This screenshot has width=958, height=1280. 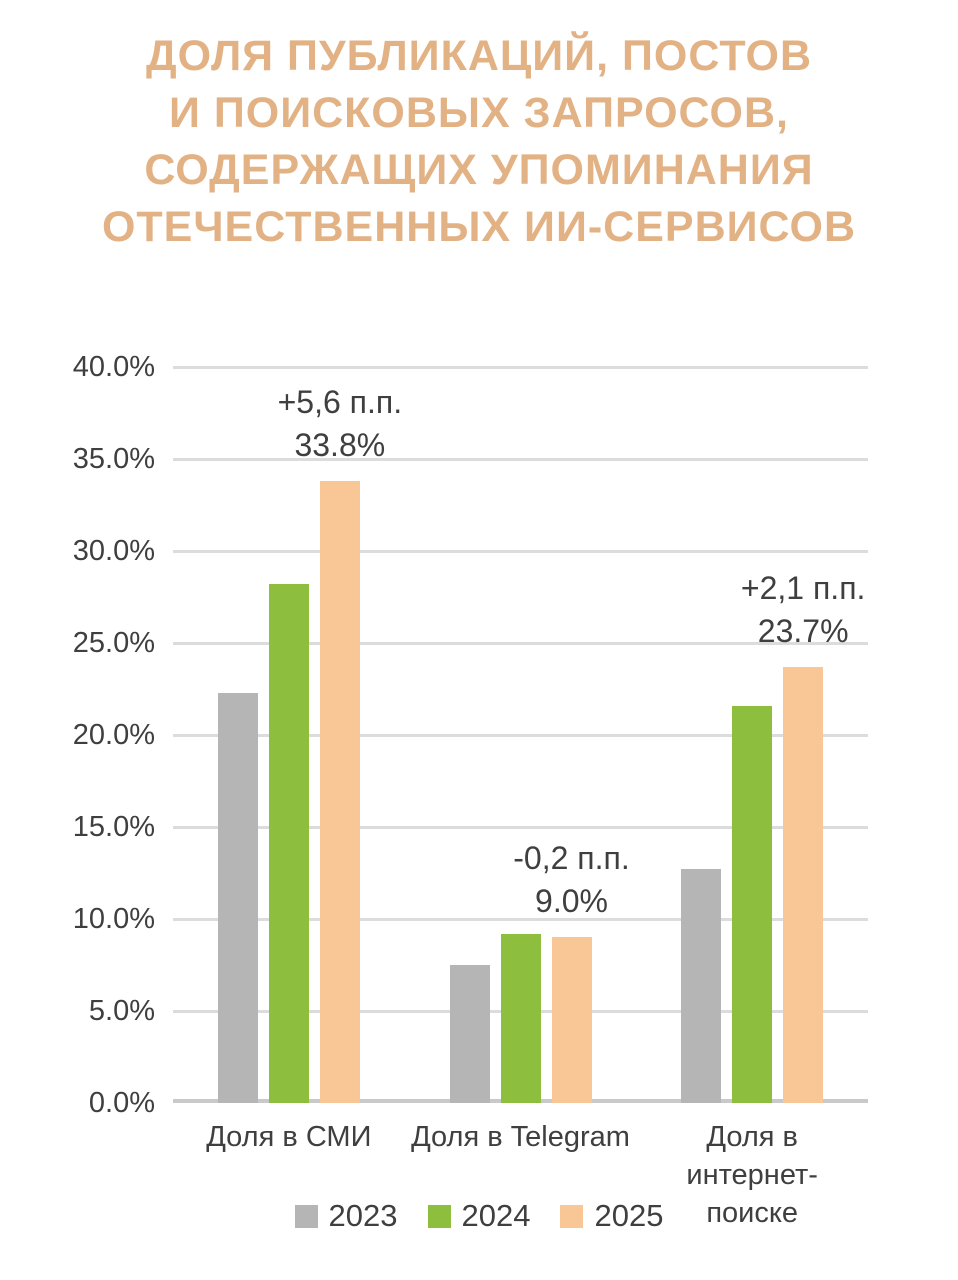 I want to click on x-tick-label: Доля в СМИ, so click(x=289, y=1137).